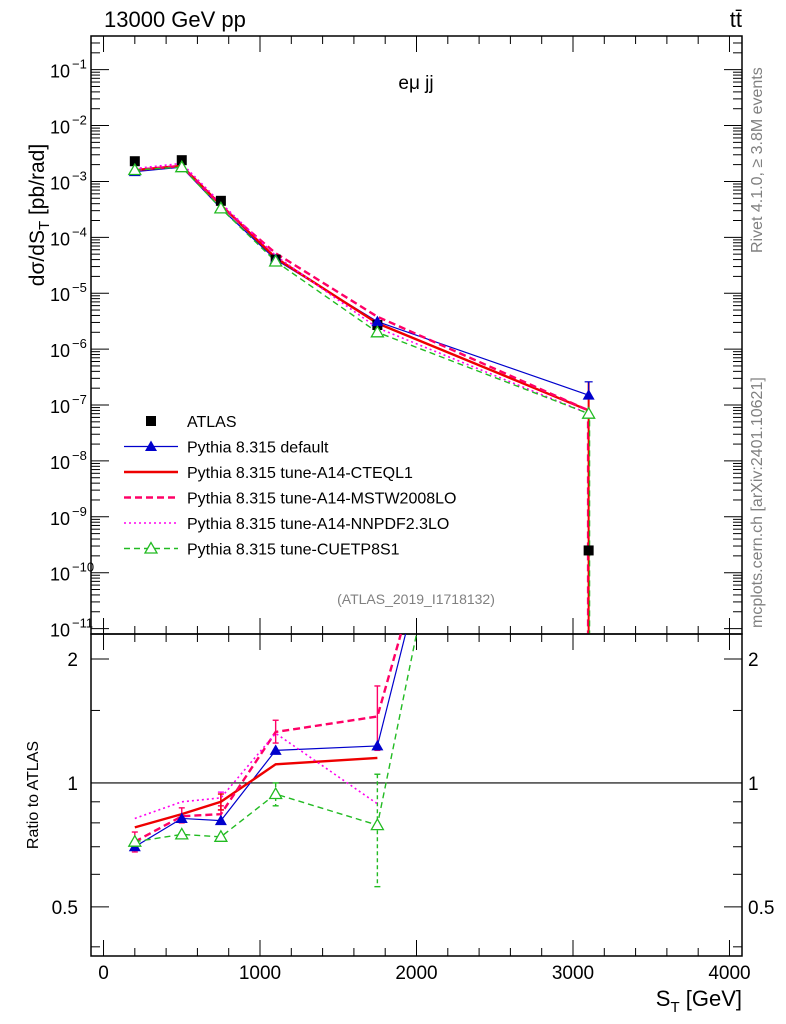  I want to click on legend-marker-atlas, so click(151, 421).